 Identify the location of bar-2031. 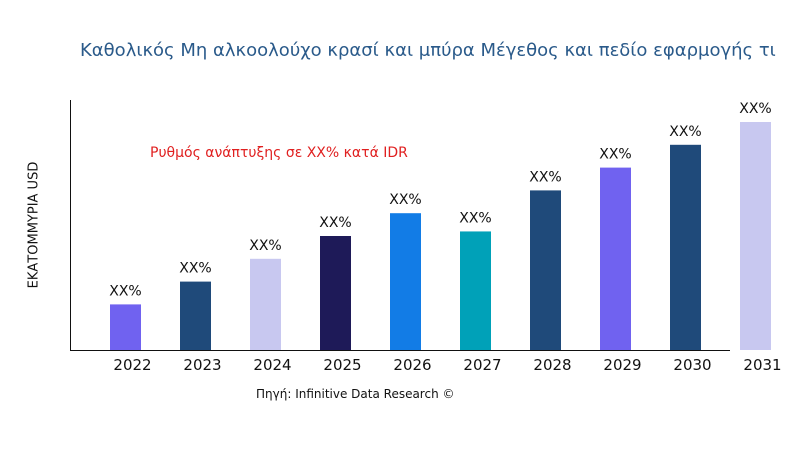
(755, 236).